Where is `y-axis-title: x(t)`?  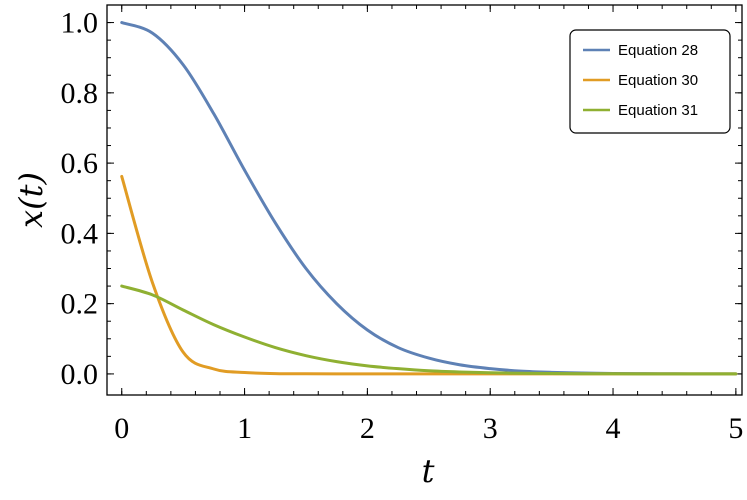
y-axis-title: x(t) is located at coordinates (31, 200).